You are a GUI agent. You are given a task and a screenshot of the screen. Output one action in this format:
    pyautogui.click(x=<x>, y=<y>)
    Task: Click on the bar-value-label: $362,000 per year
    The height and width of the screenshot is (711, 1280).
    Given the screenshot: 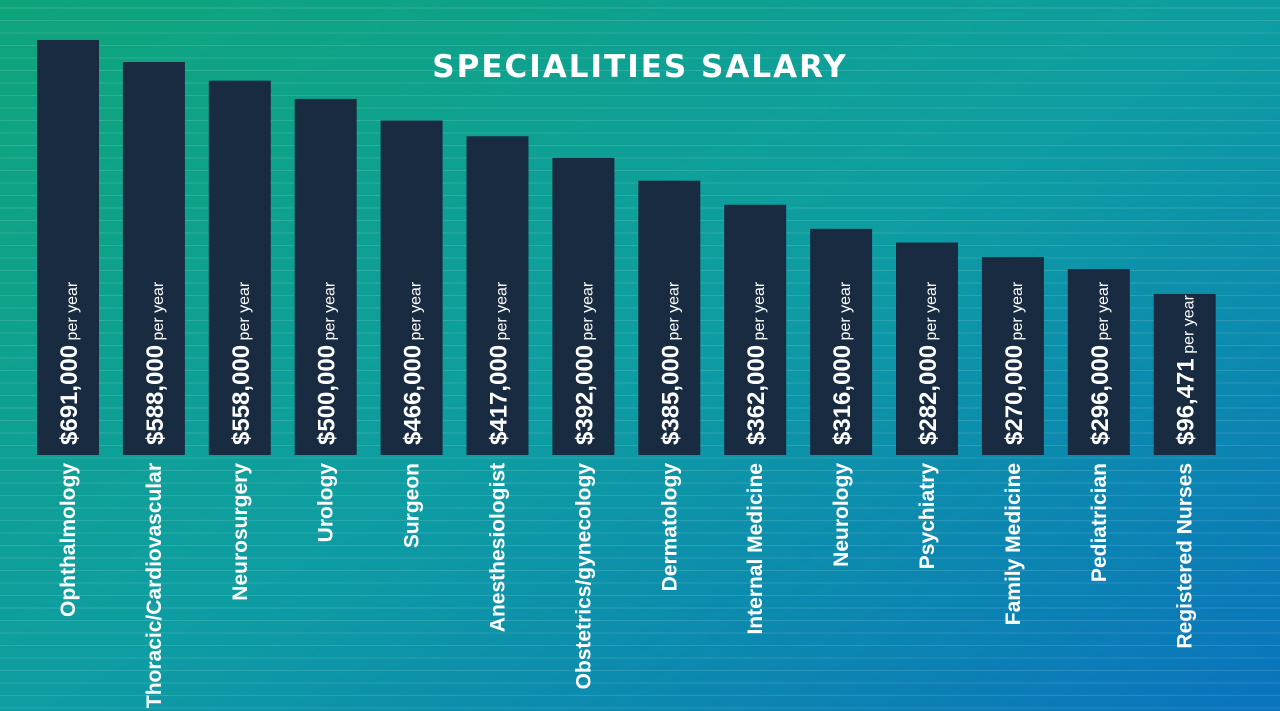 What is the action you would take?
    pyautogui.click(x=756, y=363)
    